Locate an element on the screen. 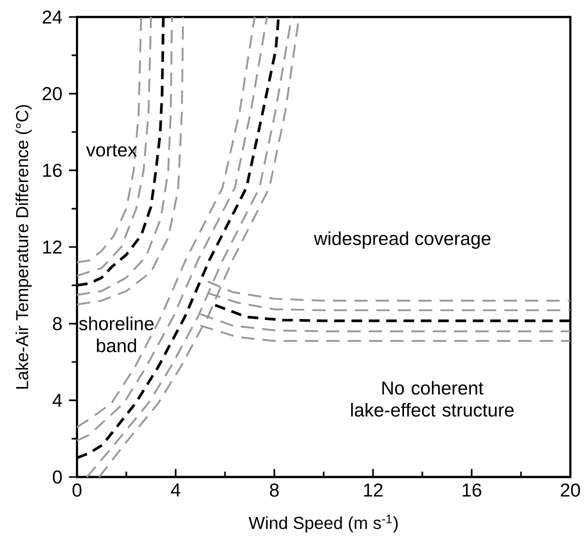  x-tick-label: 4 is located at coordinates (175, 489).